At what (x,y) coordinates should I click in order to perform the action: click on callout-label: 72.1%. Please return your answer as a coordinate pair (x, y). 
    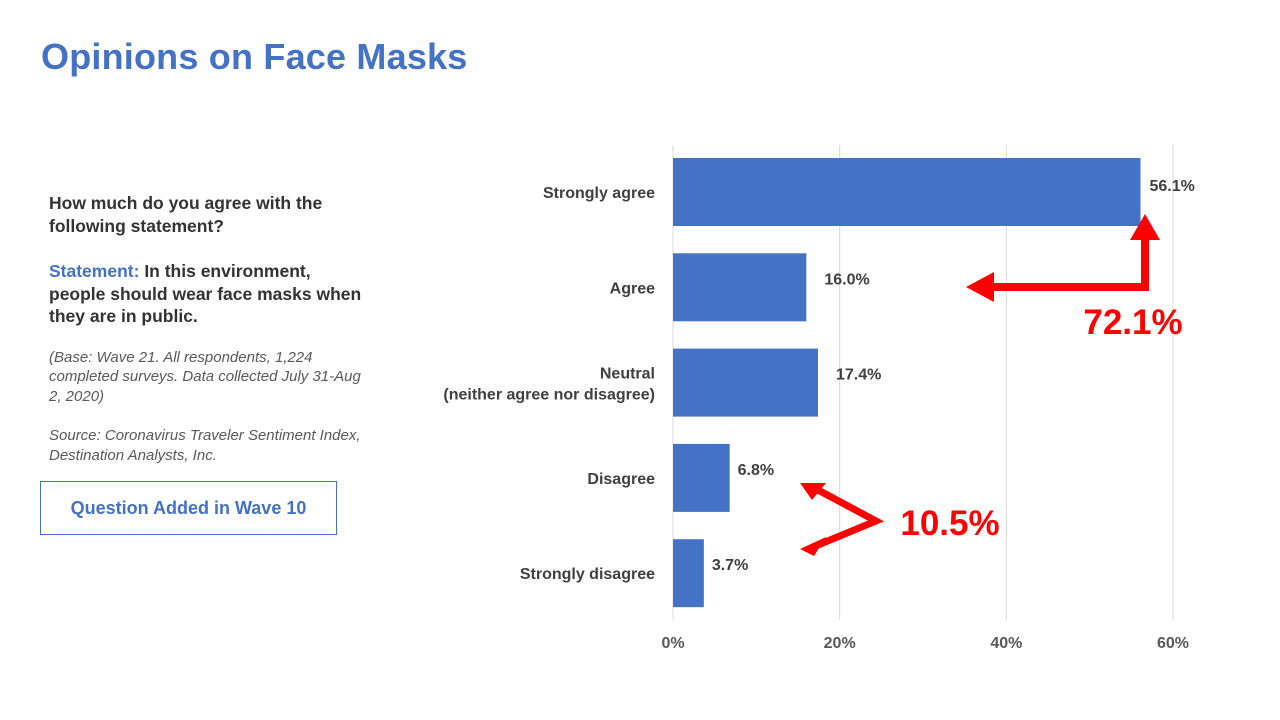
    Looking at the image, I should click on (1132, 322).